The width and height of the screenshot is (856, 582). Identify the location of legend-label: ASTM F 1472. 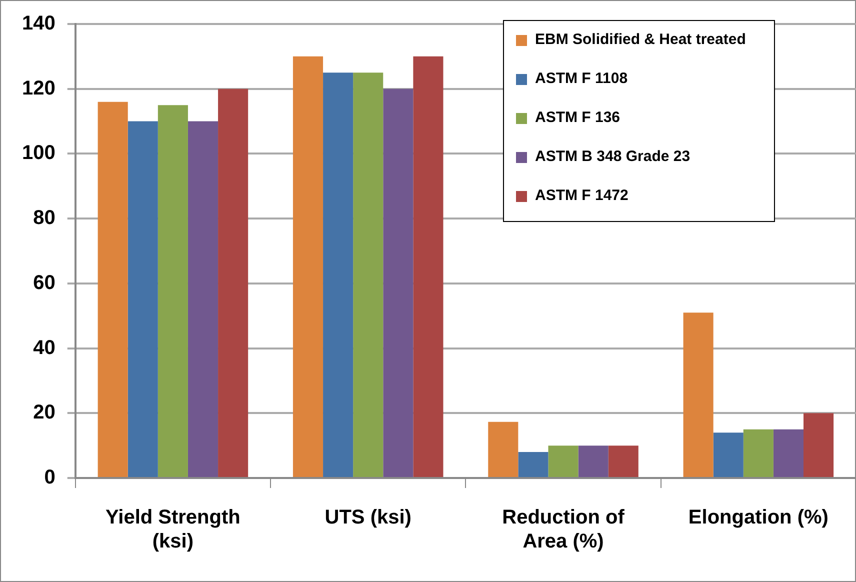
(581, 196).